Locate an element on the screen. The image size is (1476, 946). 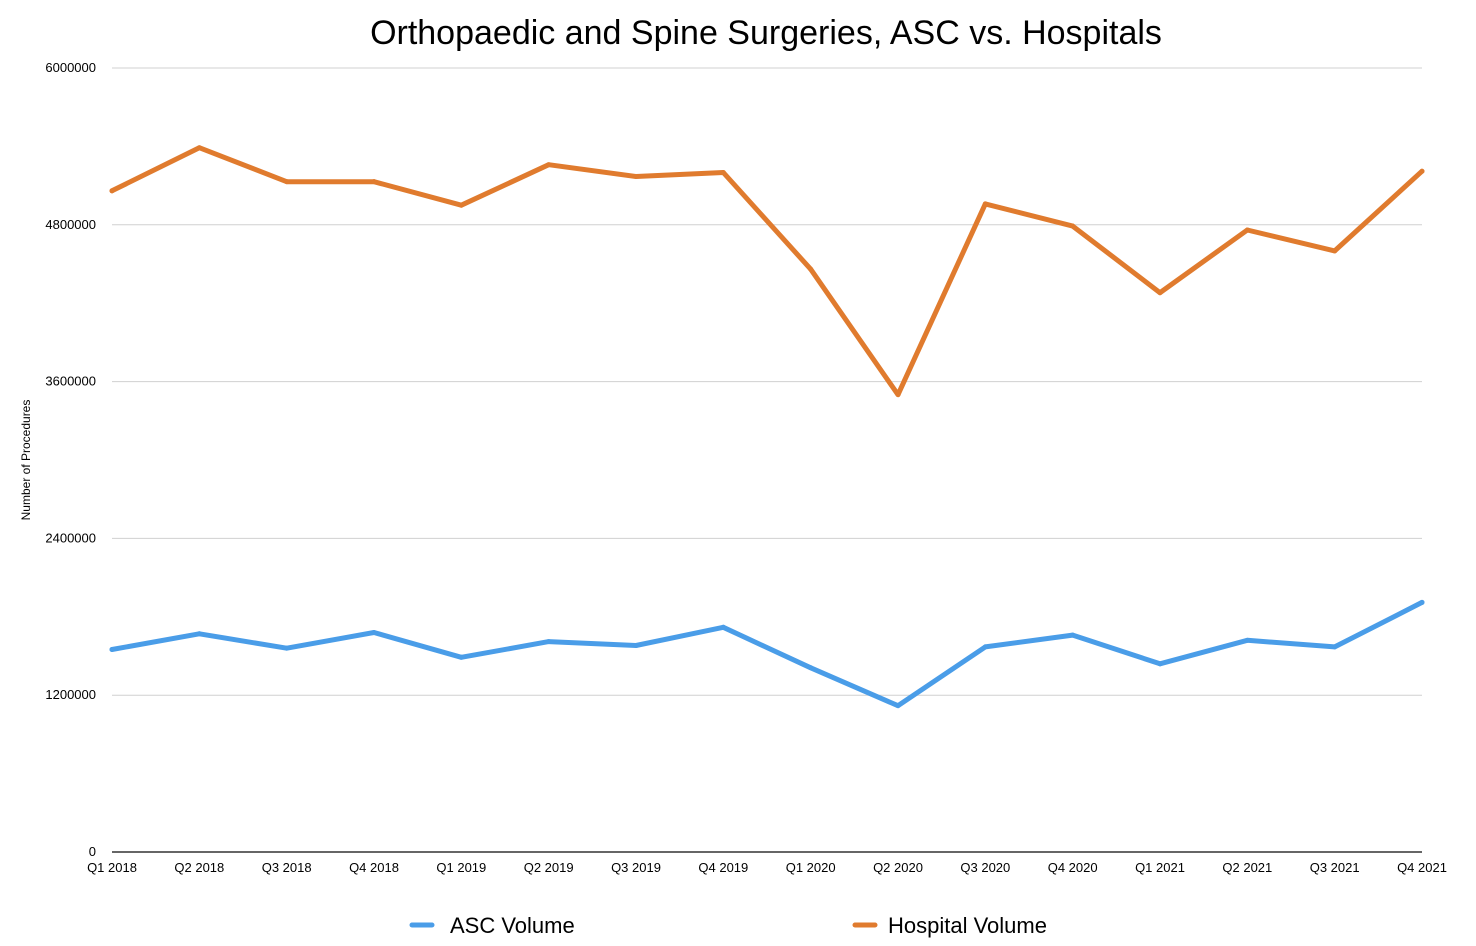
y-tick-label: 1200000 is located at coordinates (70, 694).